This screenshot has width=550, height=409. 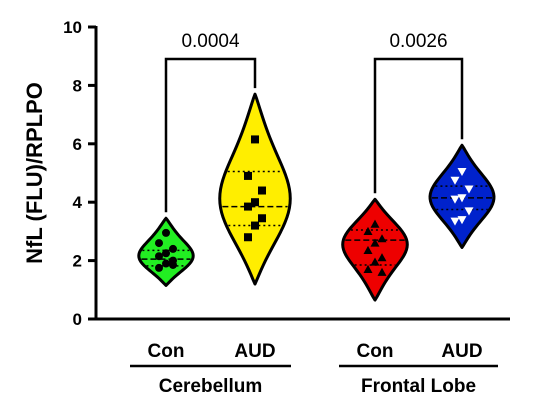 What do you see at coordinates (418, 41) in the screenshot?
I see `p-value-label: 0.0026` at bounding box center [418, 41].